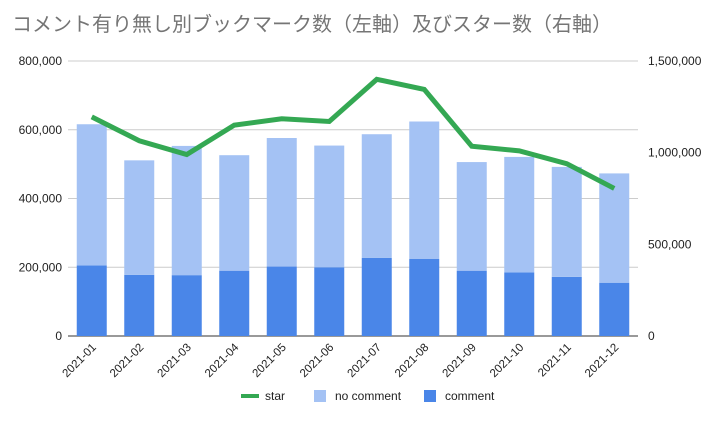  Describe the element at coordinates (602, 361) in the screenshot. I see `x-axis-tick-label: 2021-12` at that location.